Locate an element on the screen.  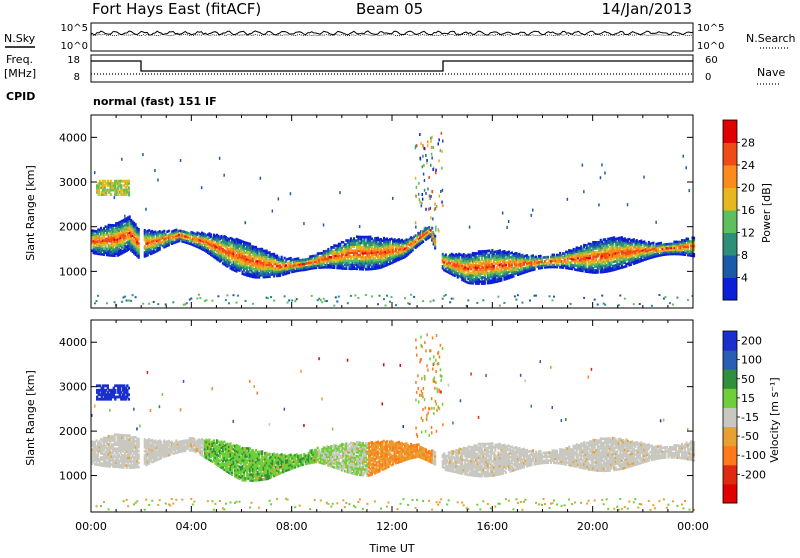
beam-title: Beam 05 is located at coordinates (389, 9).